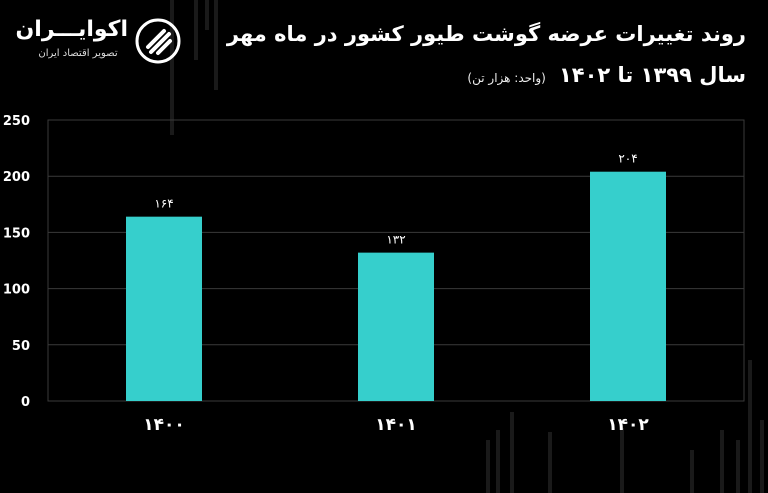 This screenshot has height=493, width=768. I want to click on y-tick-label: 100, so click(16, 290).